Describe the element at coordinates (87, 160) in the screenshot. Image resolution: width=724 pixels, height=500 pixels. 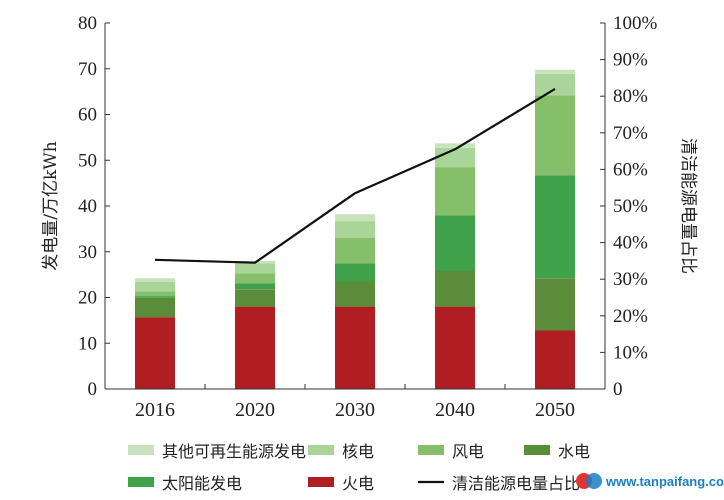
I see `y-tick-label: 50` at that location.